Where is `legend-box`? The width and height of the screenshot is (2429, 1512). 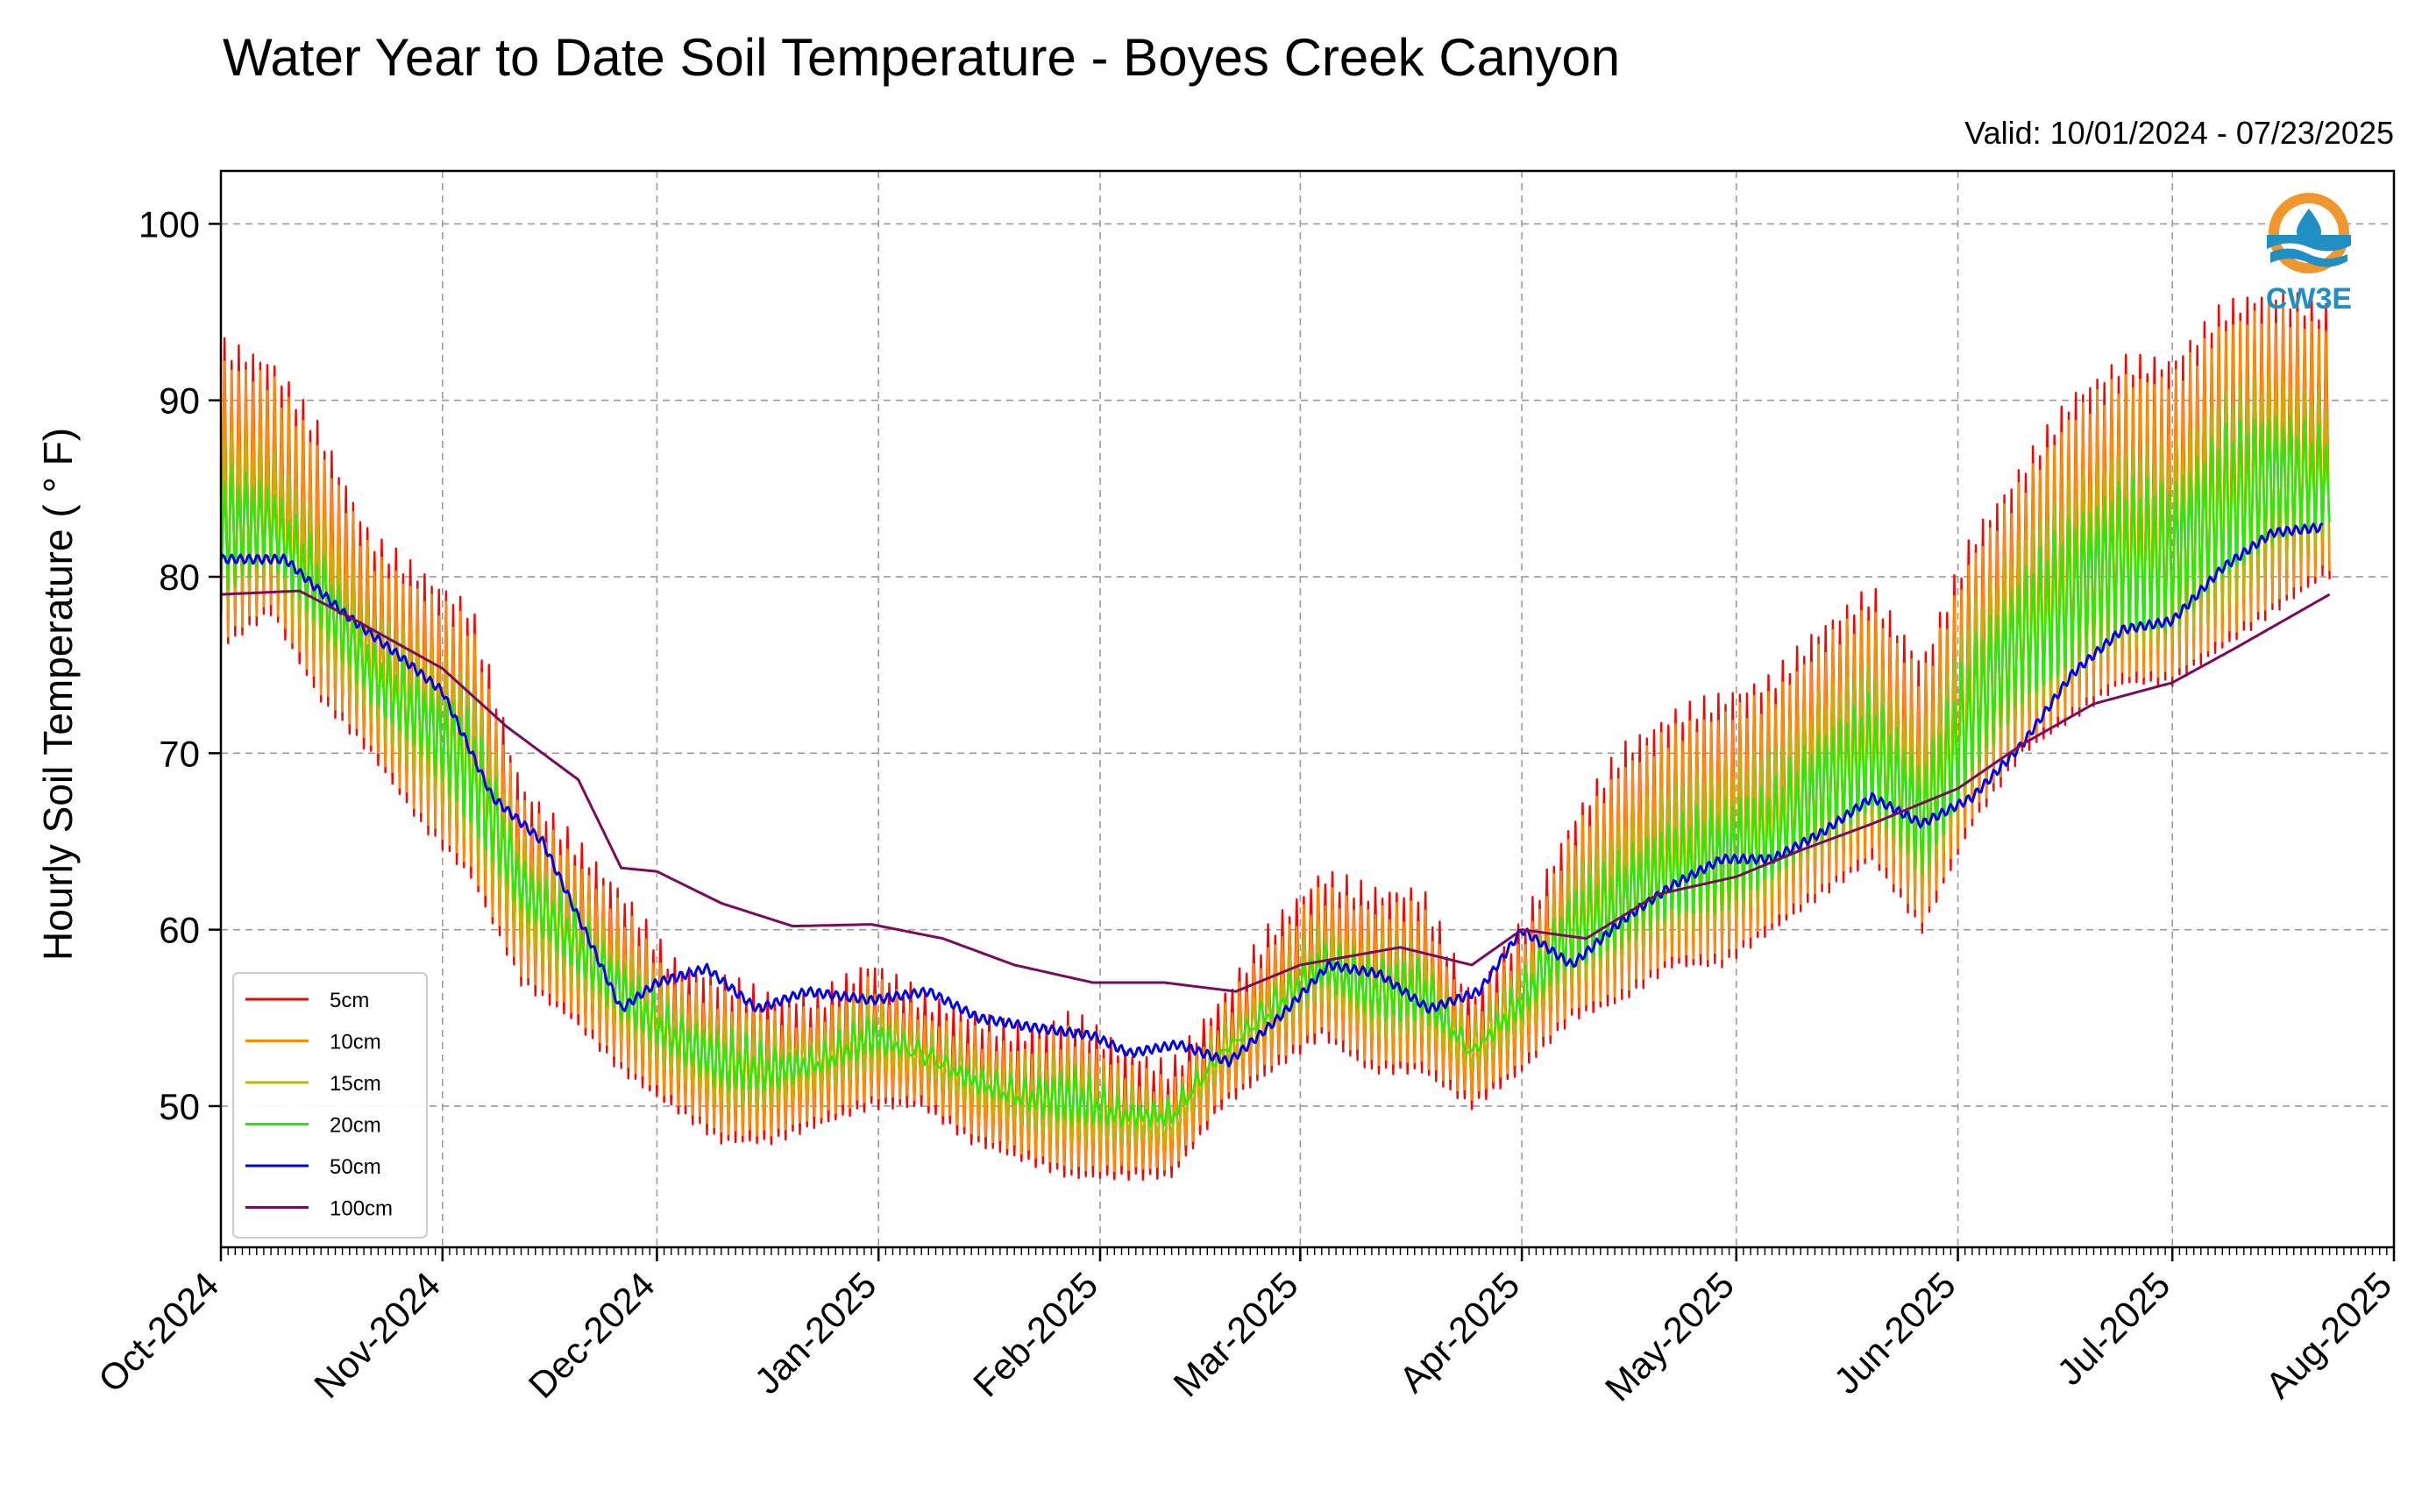
legend-box is located at coordinates (330, 1105).